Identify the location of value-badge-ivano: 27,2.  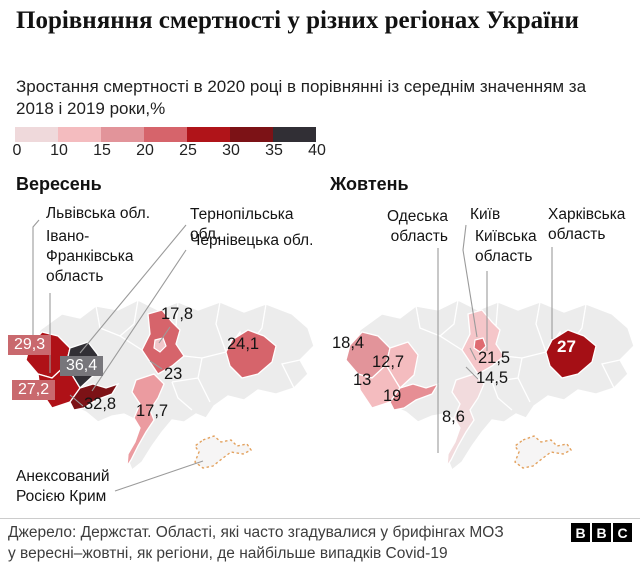
(34, 390).